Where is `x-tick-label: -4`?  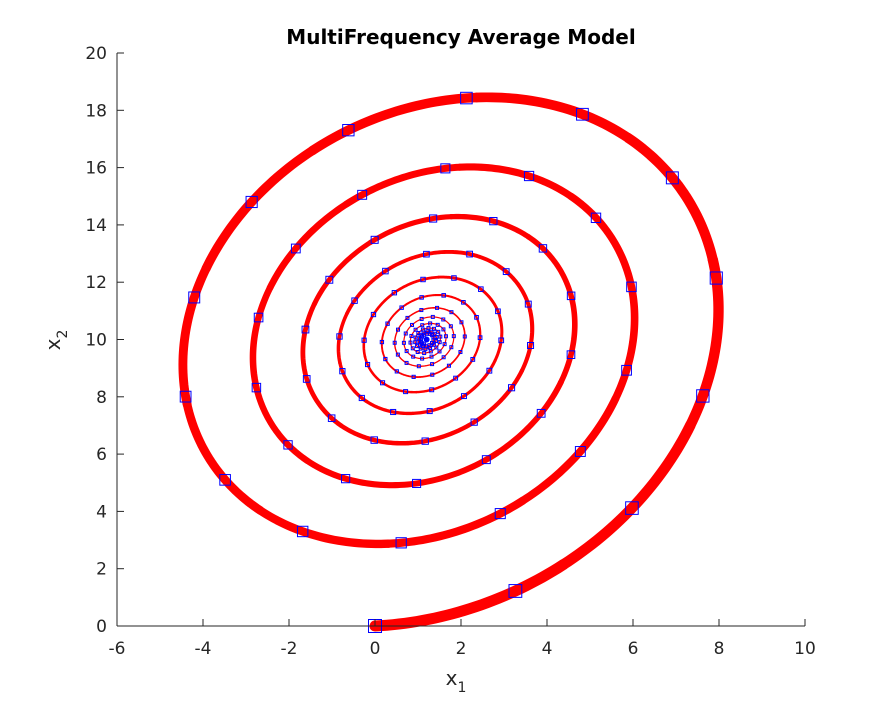
x-tick-label: -4 is located at coordinates (203, 649).